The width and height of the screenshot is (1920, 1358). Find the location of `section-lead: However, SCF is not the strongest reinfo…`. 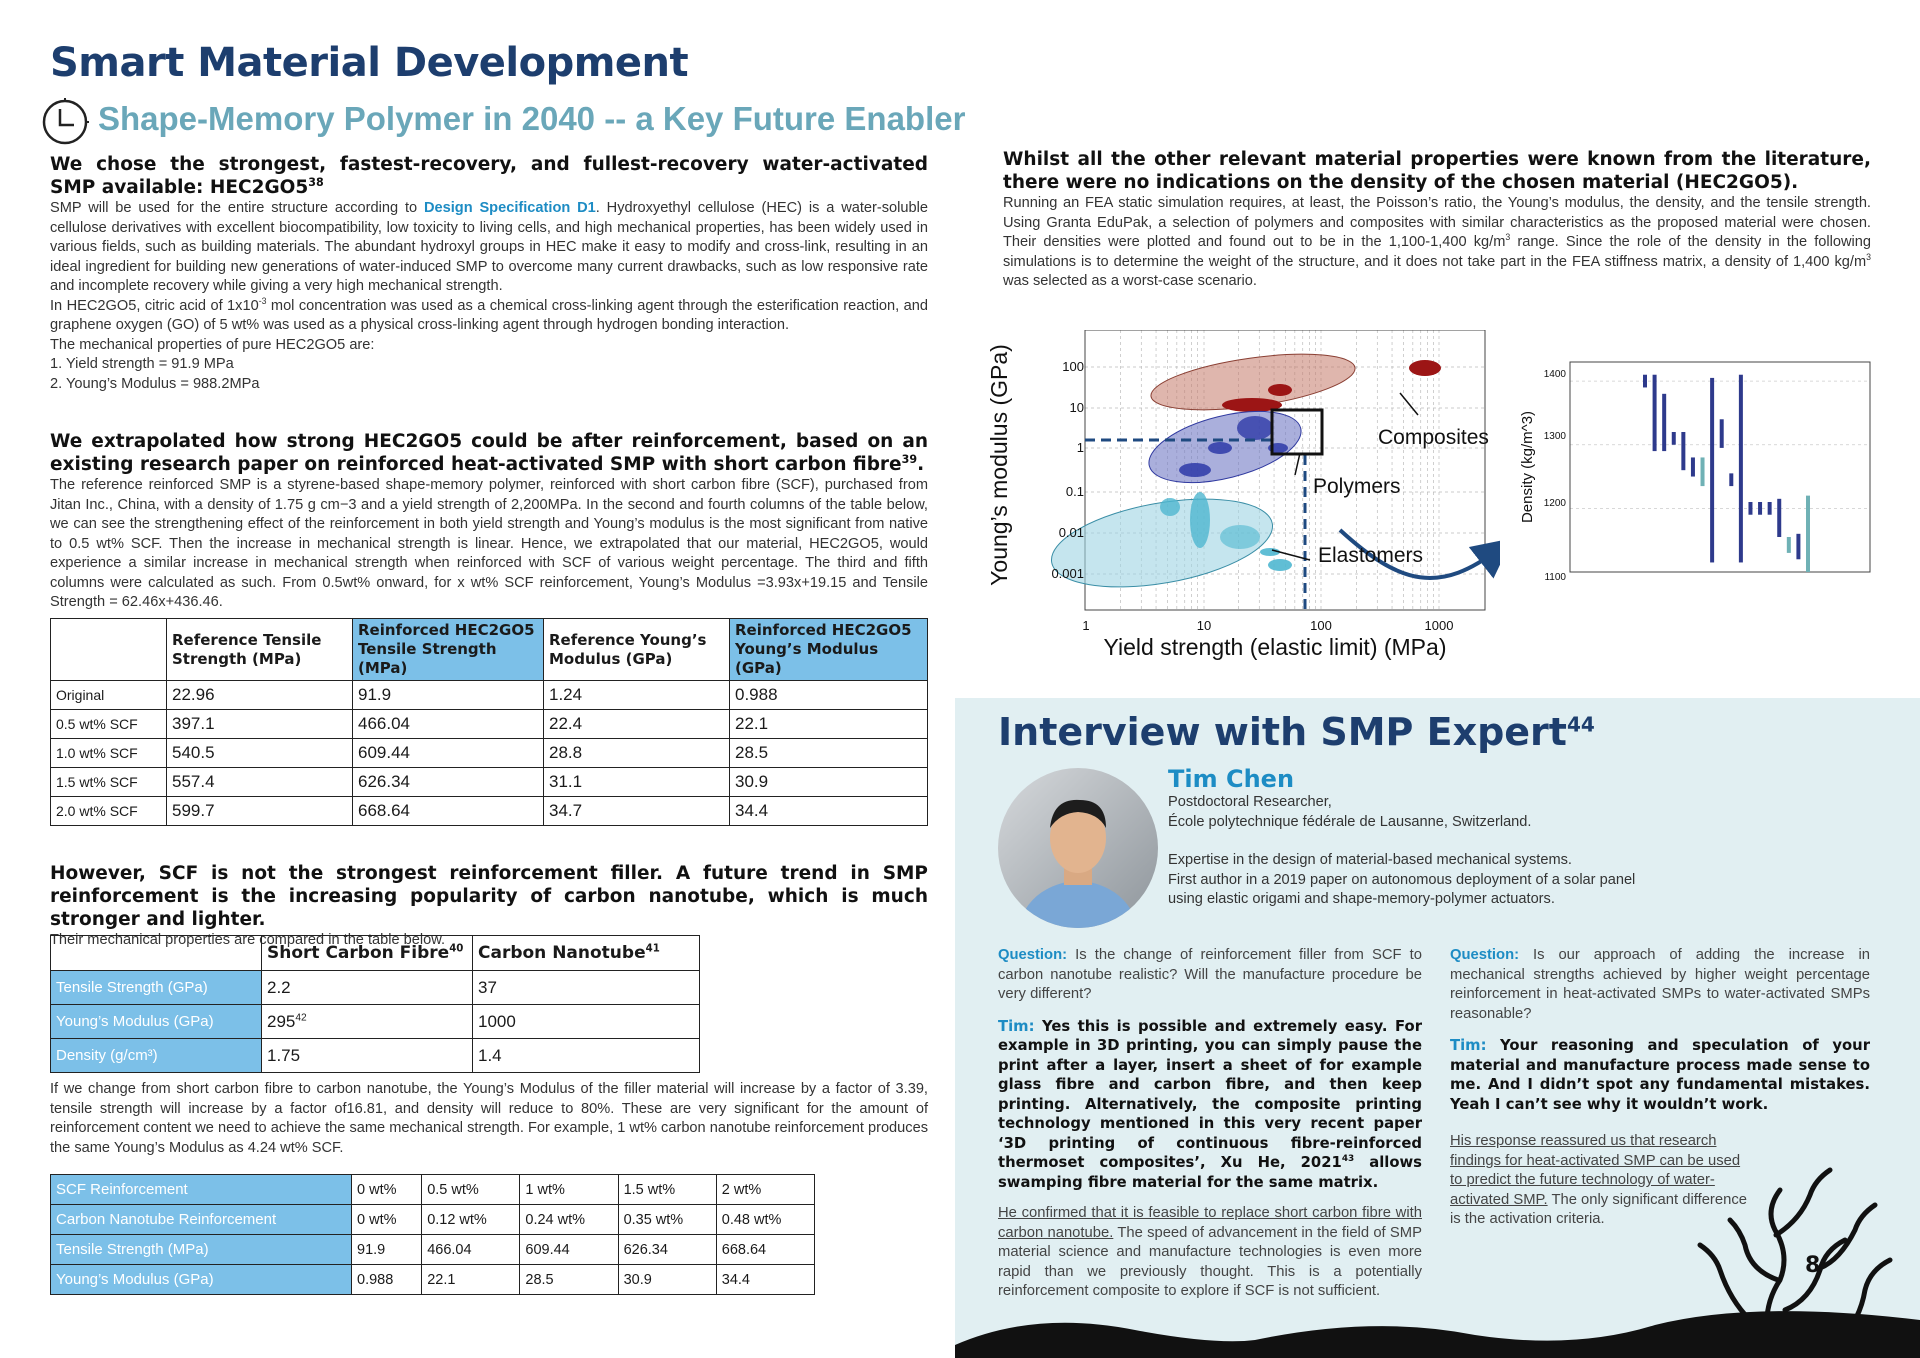

section-lead: However, SCF is not the strongest reinfo… is located at coordinates (489, 896).